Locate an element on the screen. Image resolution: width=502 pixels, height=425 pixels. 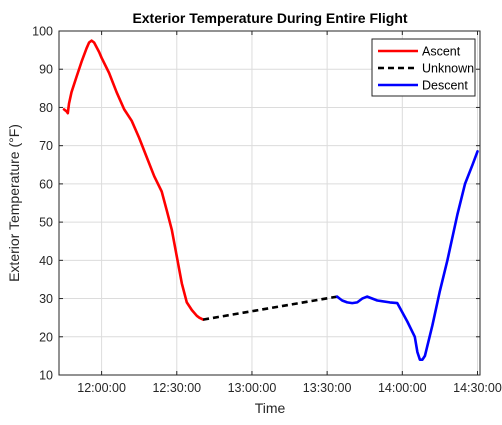
x-axis-label: Time is located at coordinates (270, 408).